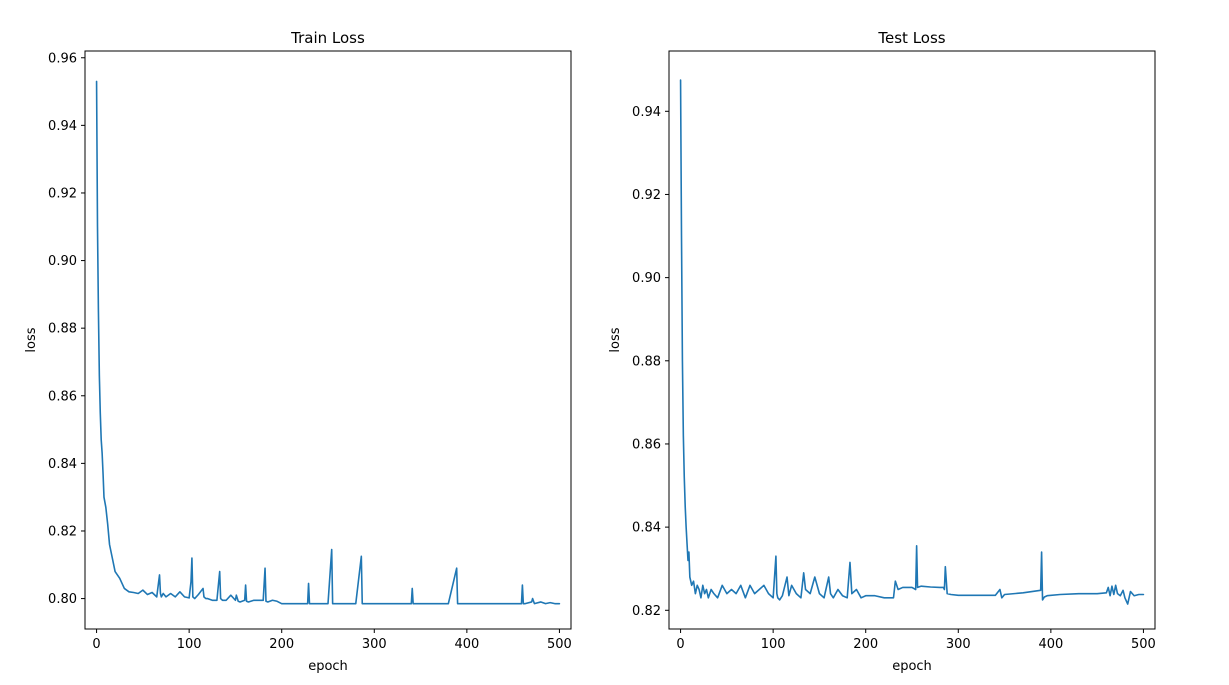 This screenshot has width=1229, height=685. What do you see at coordinates (327, 38) in the screenshot?
I see `chart-title: Train Loss` at bounding box center [327, 38].